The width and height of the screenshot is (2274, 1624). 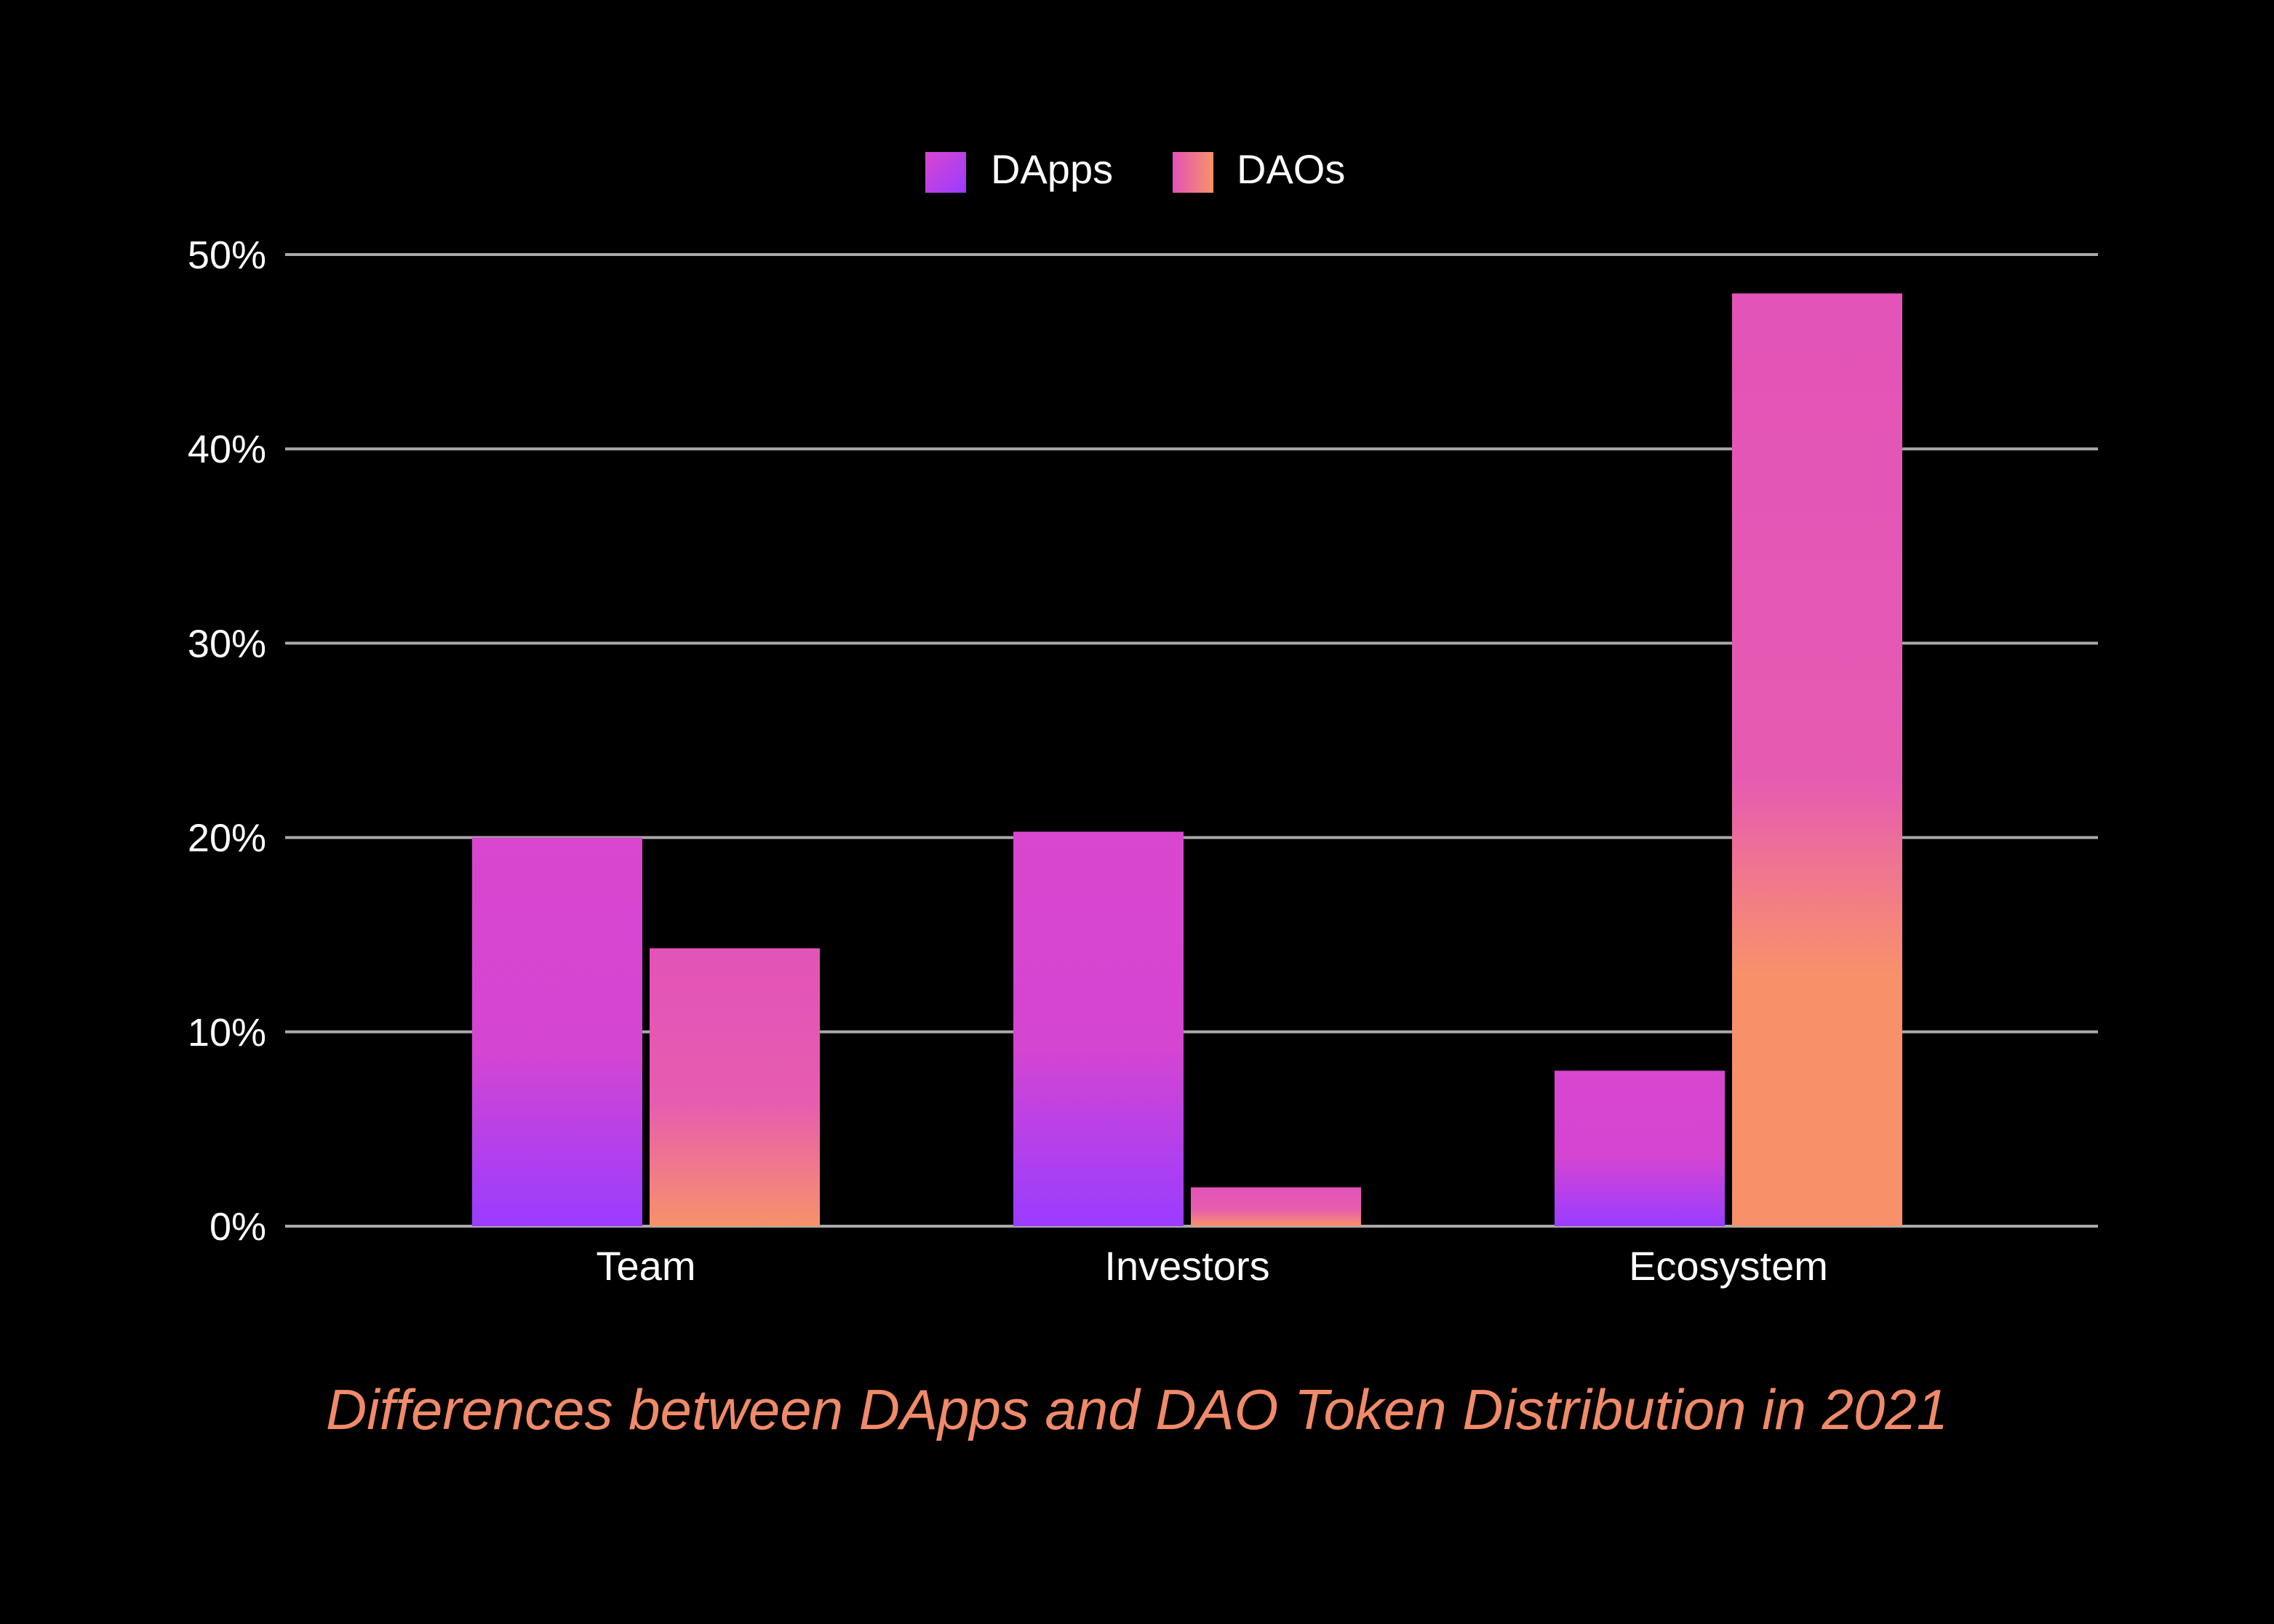 What do you see at coordinates (1193, 172) in the screenshot?
I see `legend-swatch-daos` at bounding box center [1193, 172].